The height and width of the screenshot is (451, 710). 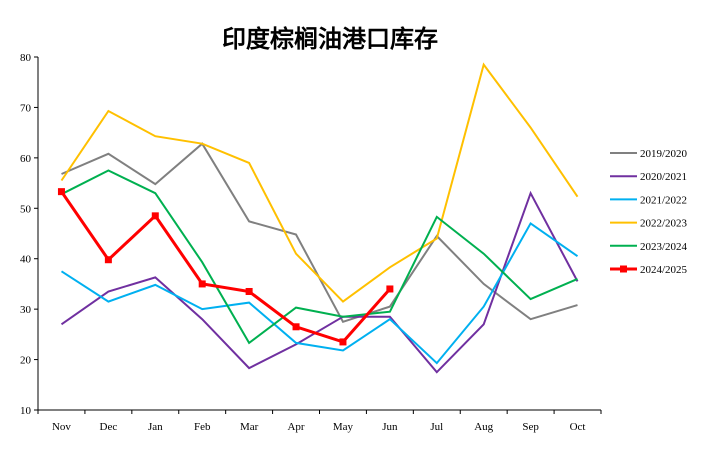 I want to click on legend-entry: 2019/2020, so click(x=649, y=154).